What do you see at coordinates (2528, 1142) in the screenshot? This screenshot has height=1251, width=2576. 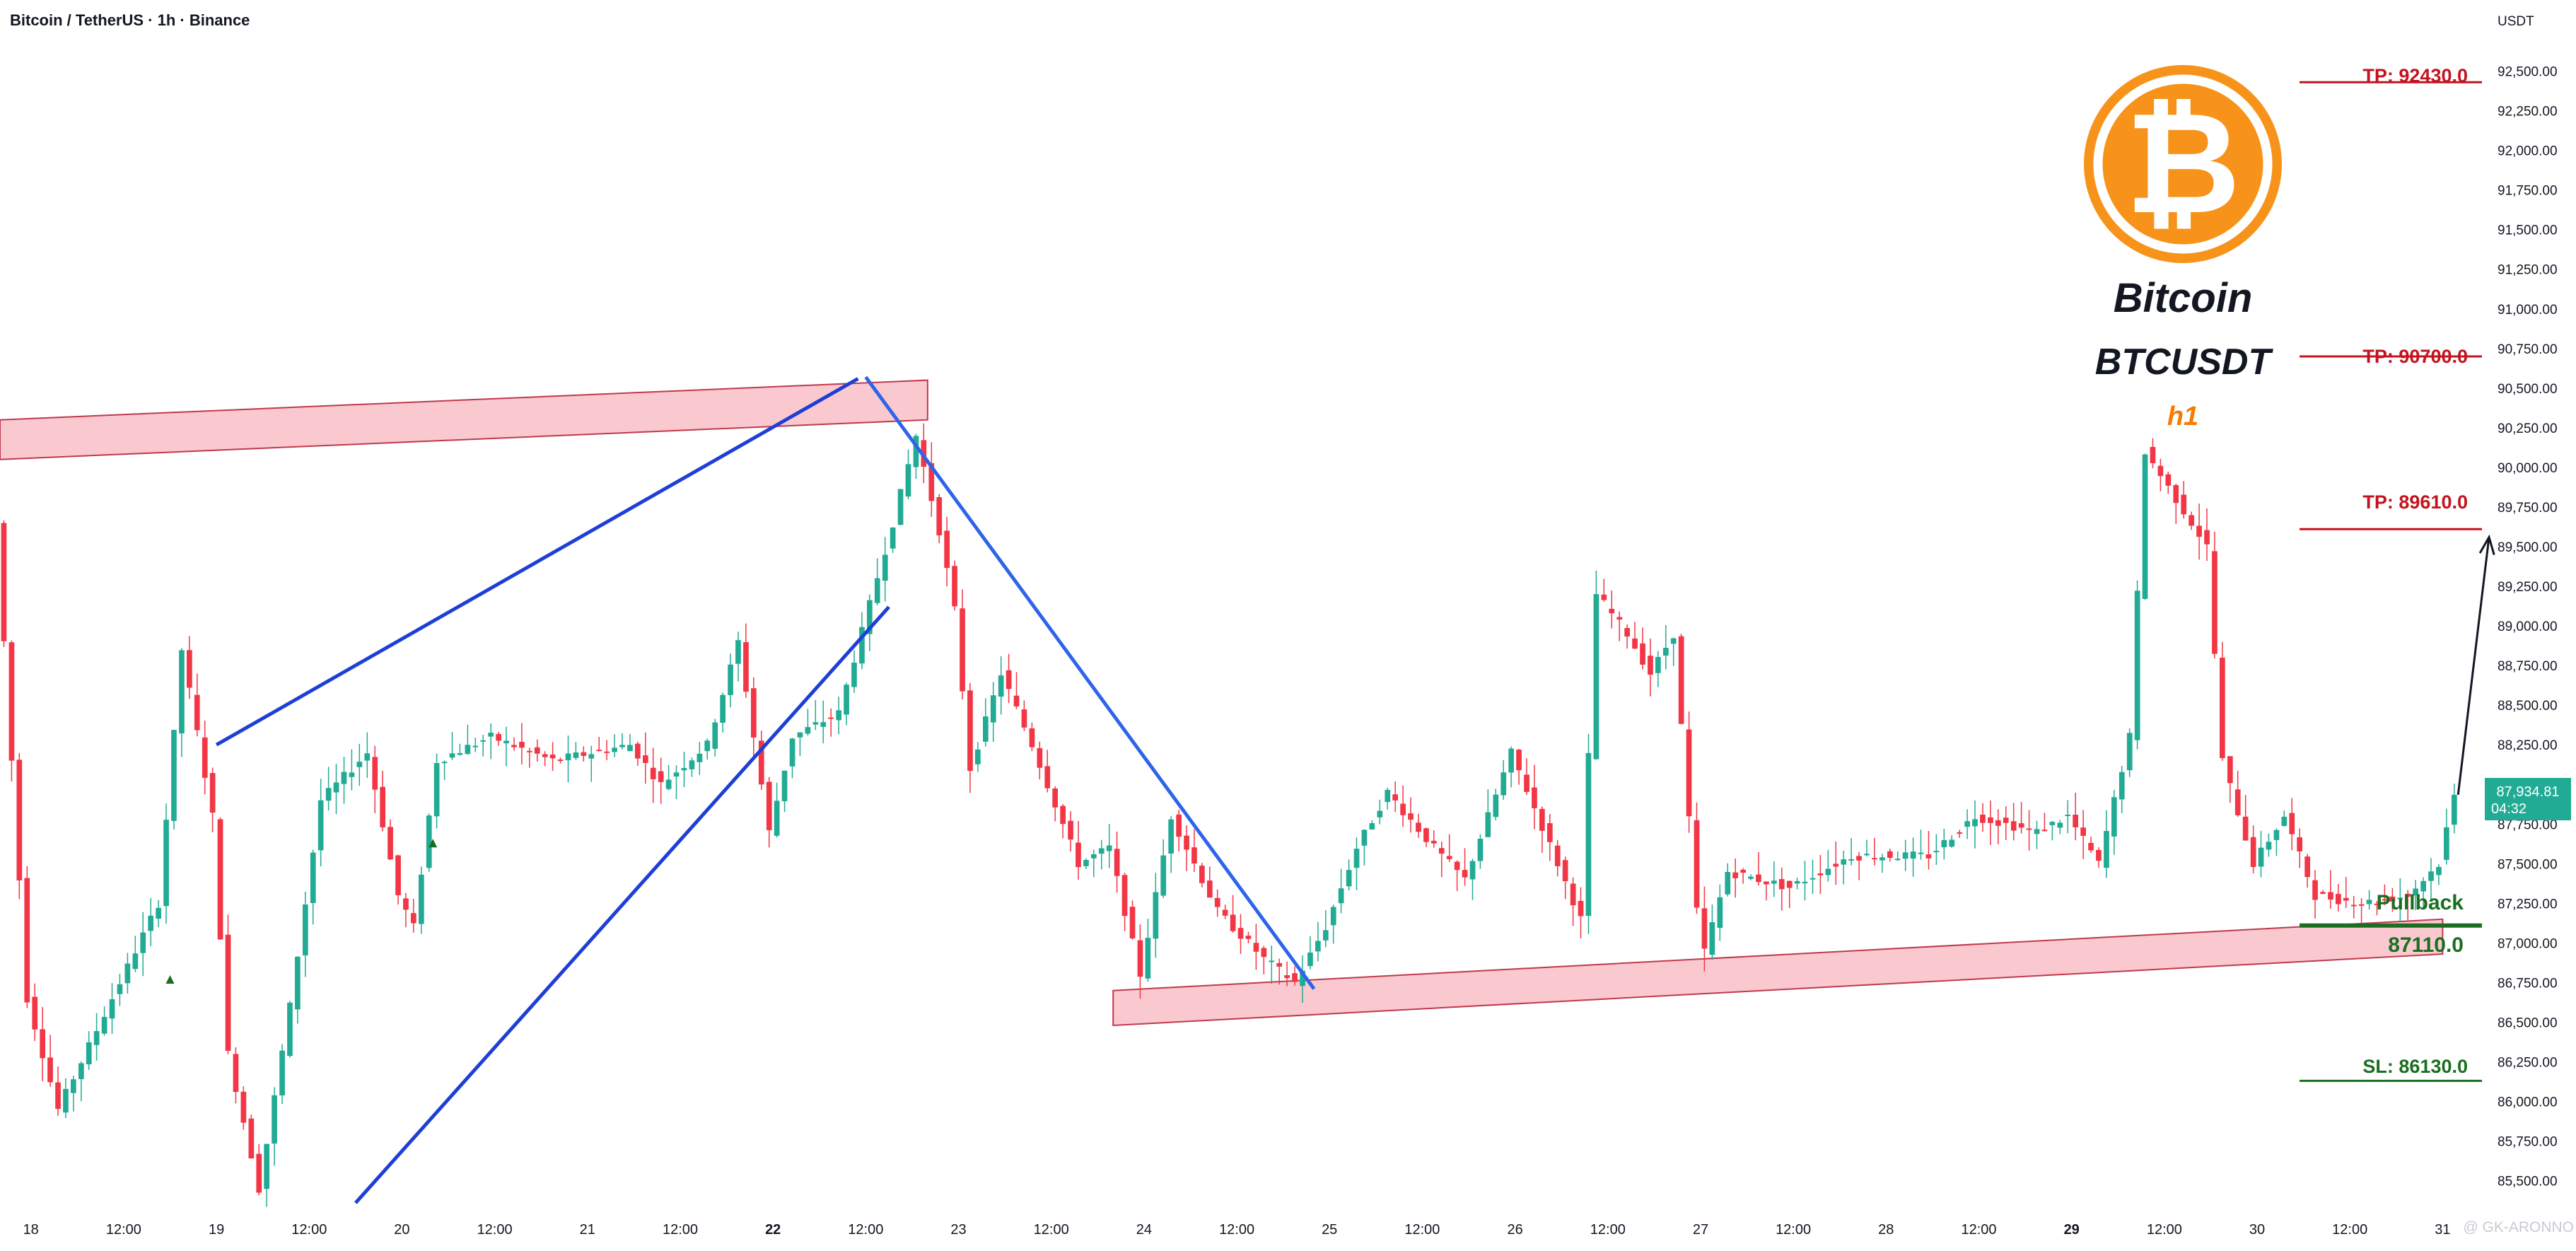 I see `y-tick-label: 85,750.00` at bounding box center [2528, 1142].